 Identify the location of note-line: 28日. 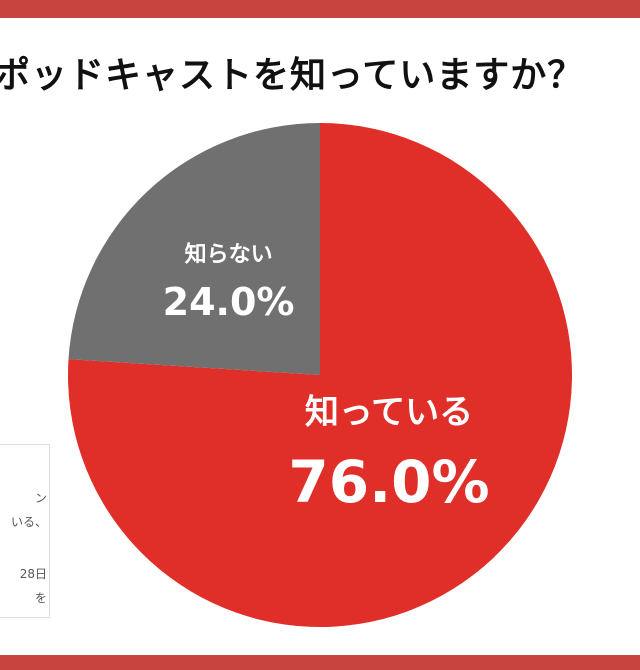
(33, 574).